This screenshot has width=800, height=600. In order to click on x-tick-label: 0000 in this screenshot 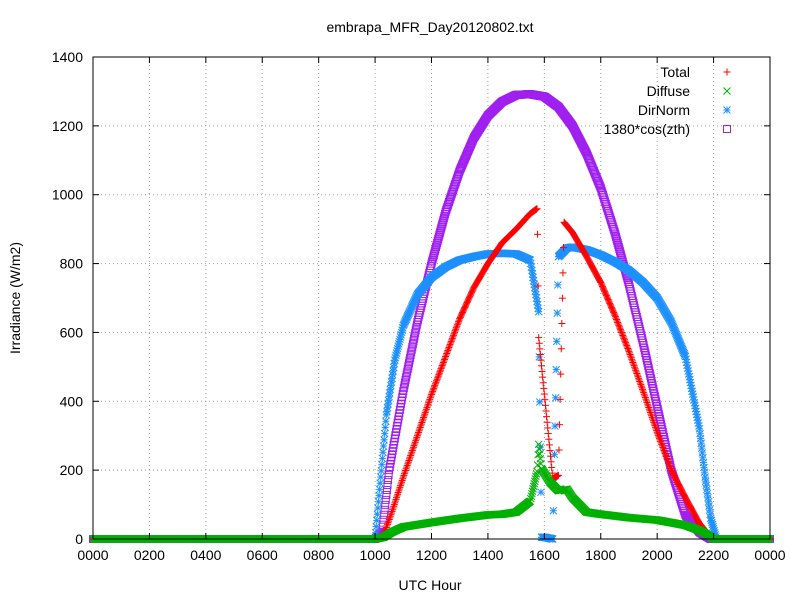, I will do `click(92, 555)`.